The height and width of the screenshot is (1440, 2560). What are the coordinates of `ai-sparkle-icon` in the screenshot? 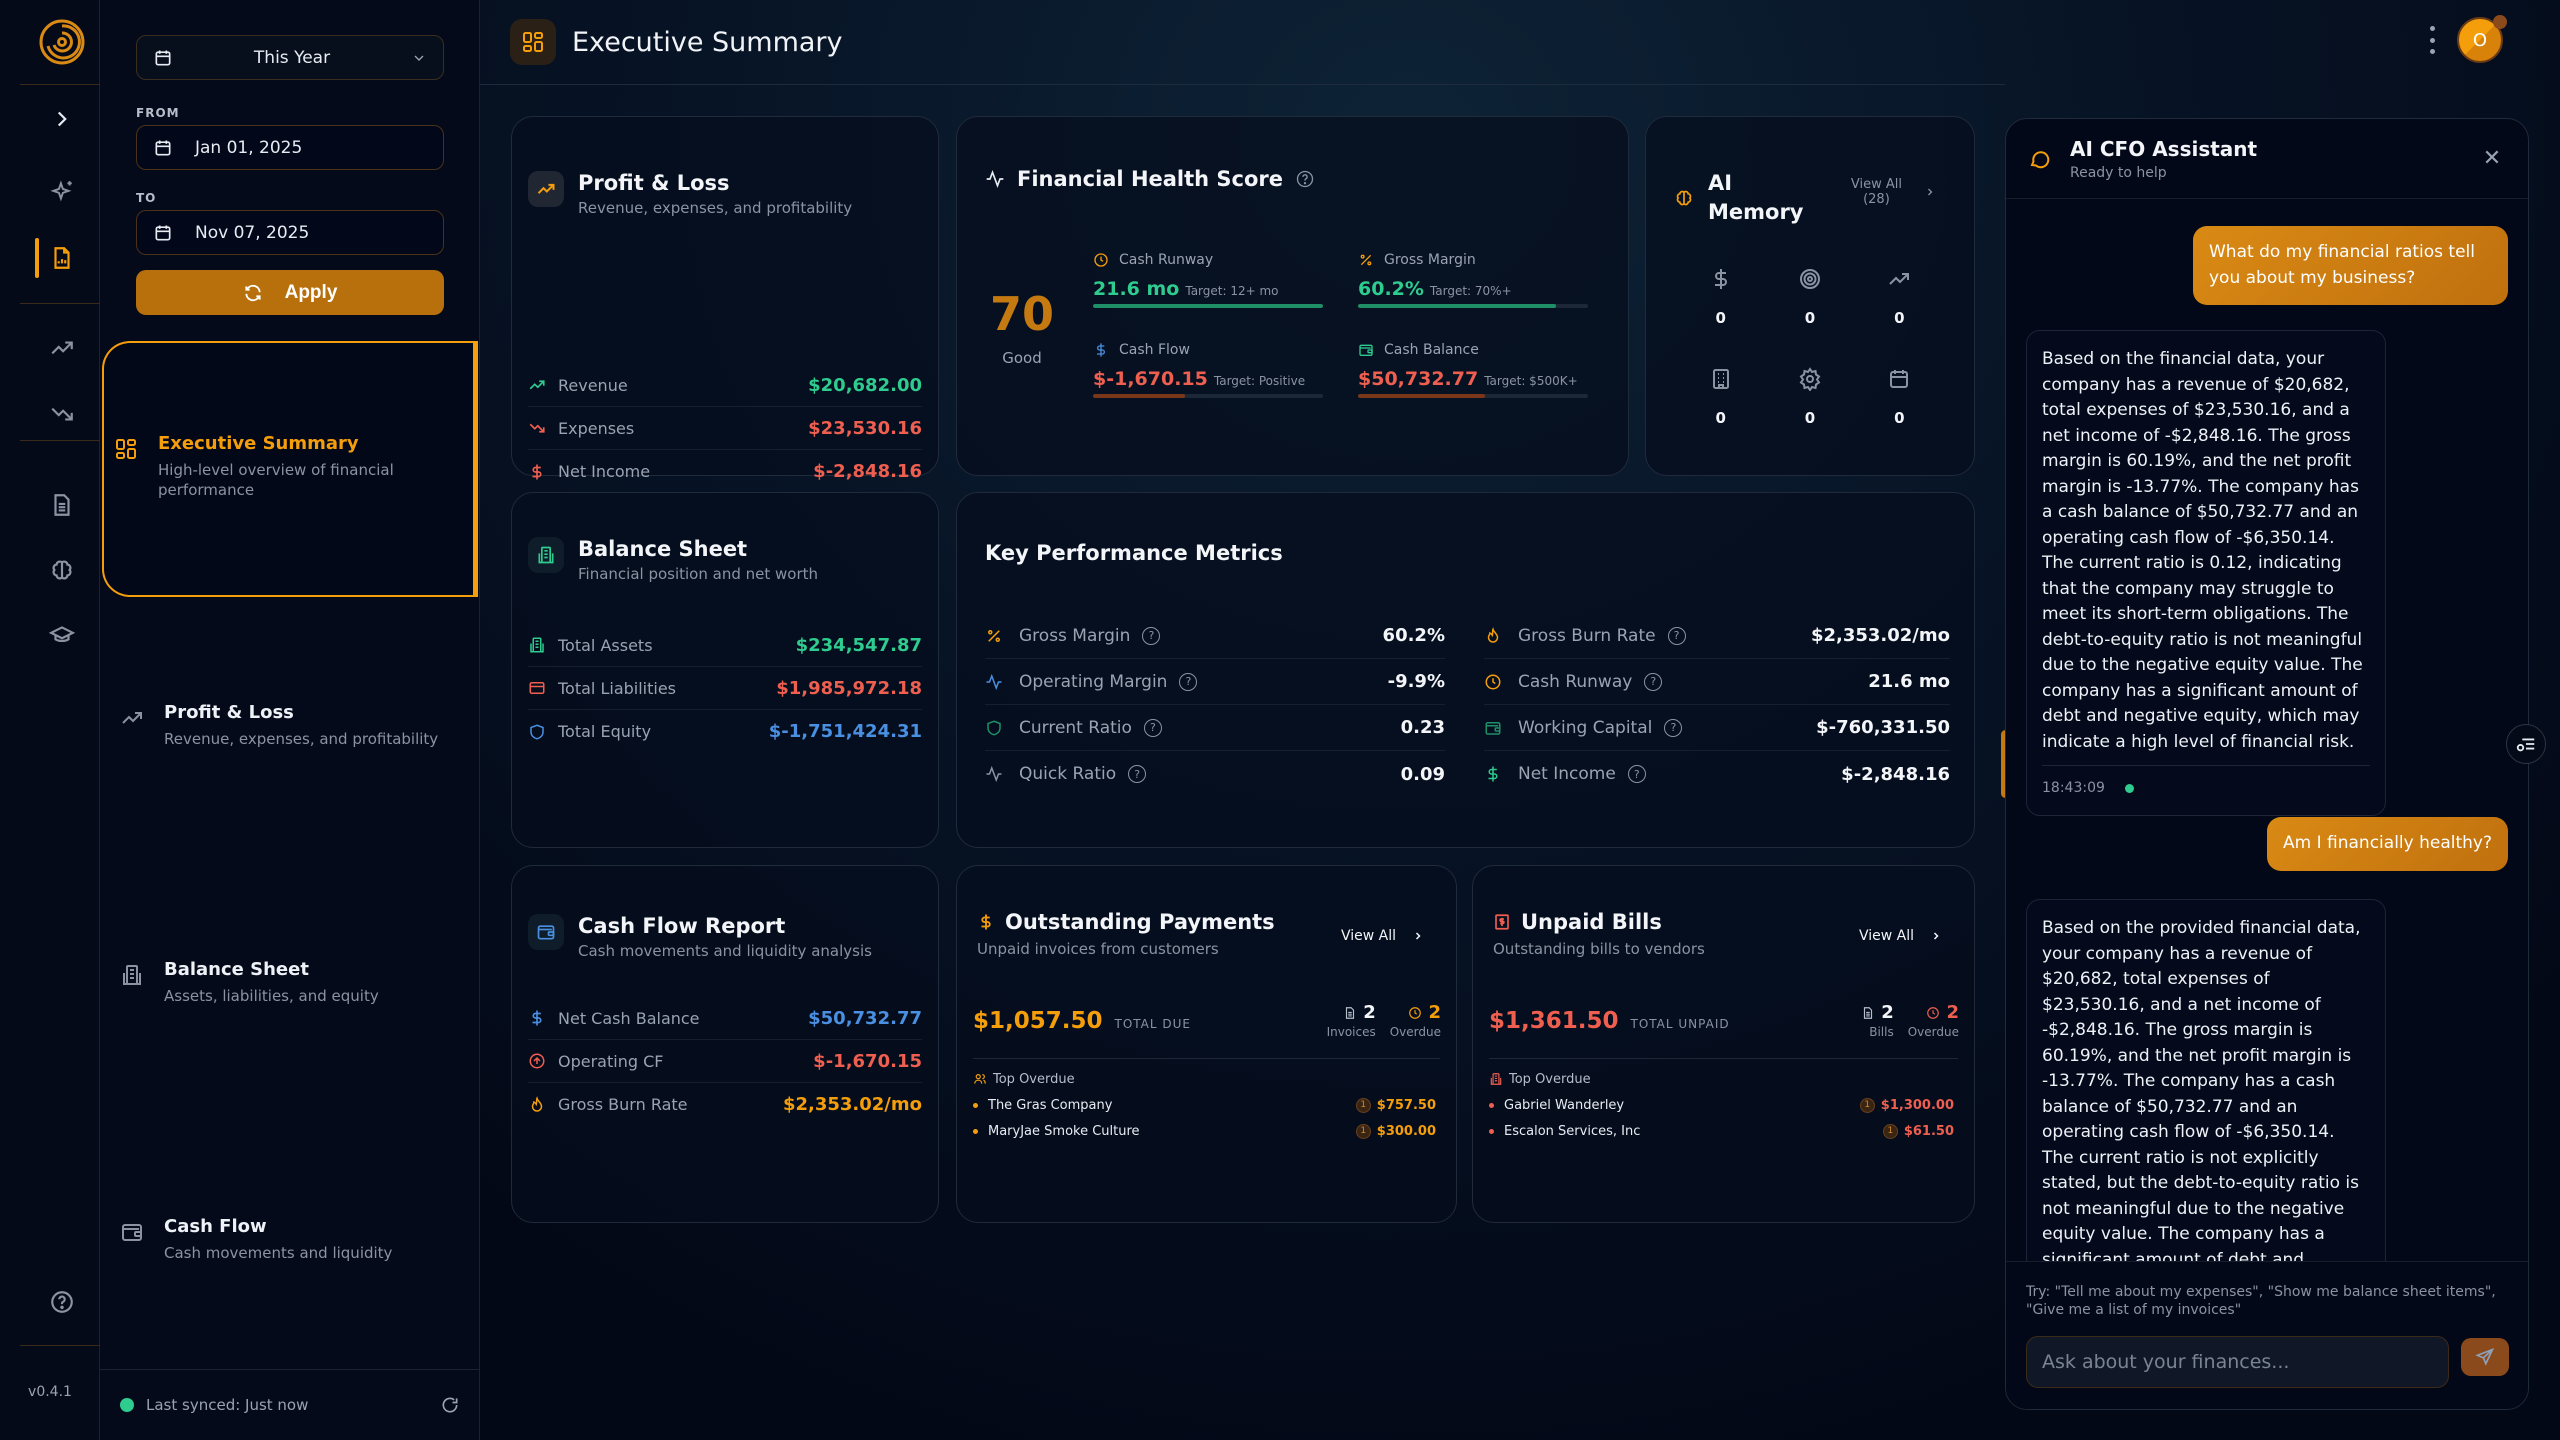 It's located at (62, 192).